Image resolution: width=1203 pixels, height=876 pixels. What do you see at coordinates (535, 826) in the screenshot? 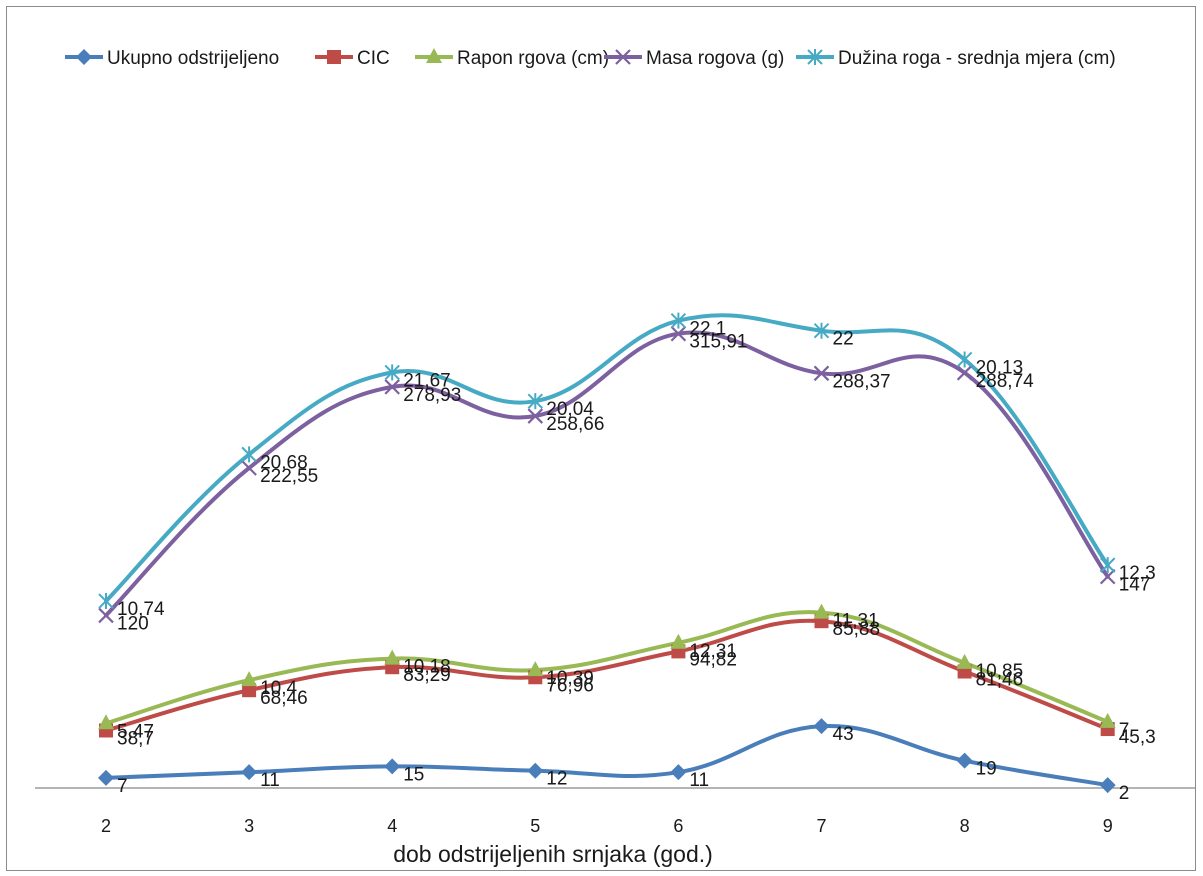
I see `x-tick-label: 5` at bounding box center [535, 826].